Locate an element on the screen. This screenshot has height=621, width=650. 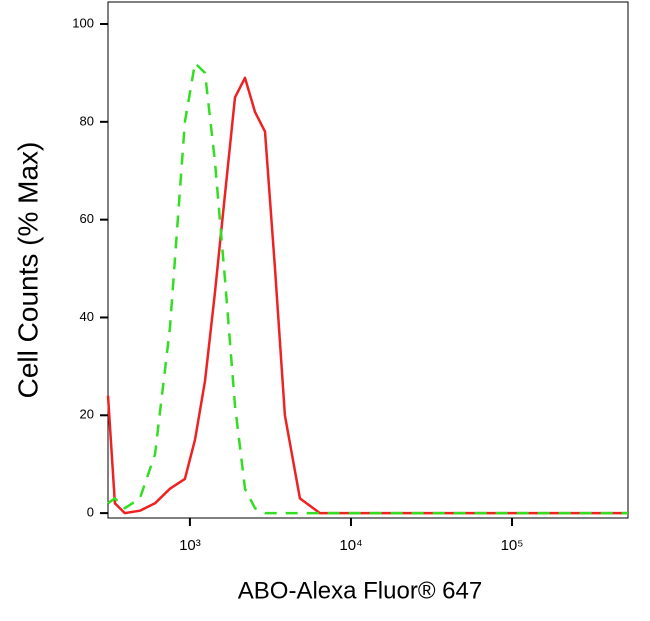
y-tick-label: 0 is located at coordinates (90, 512).